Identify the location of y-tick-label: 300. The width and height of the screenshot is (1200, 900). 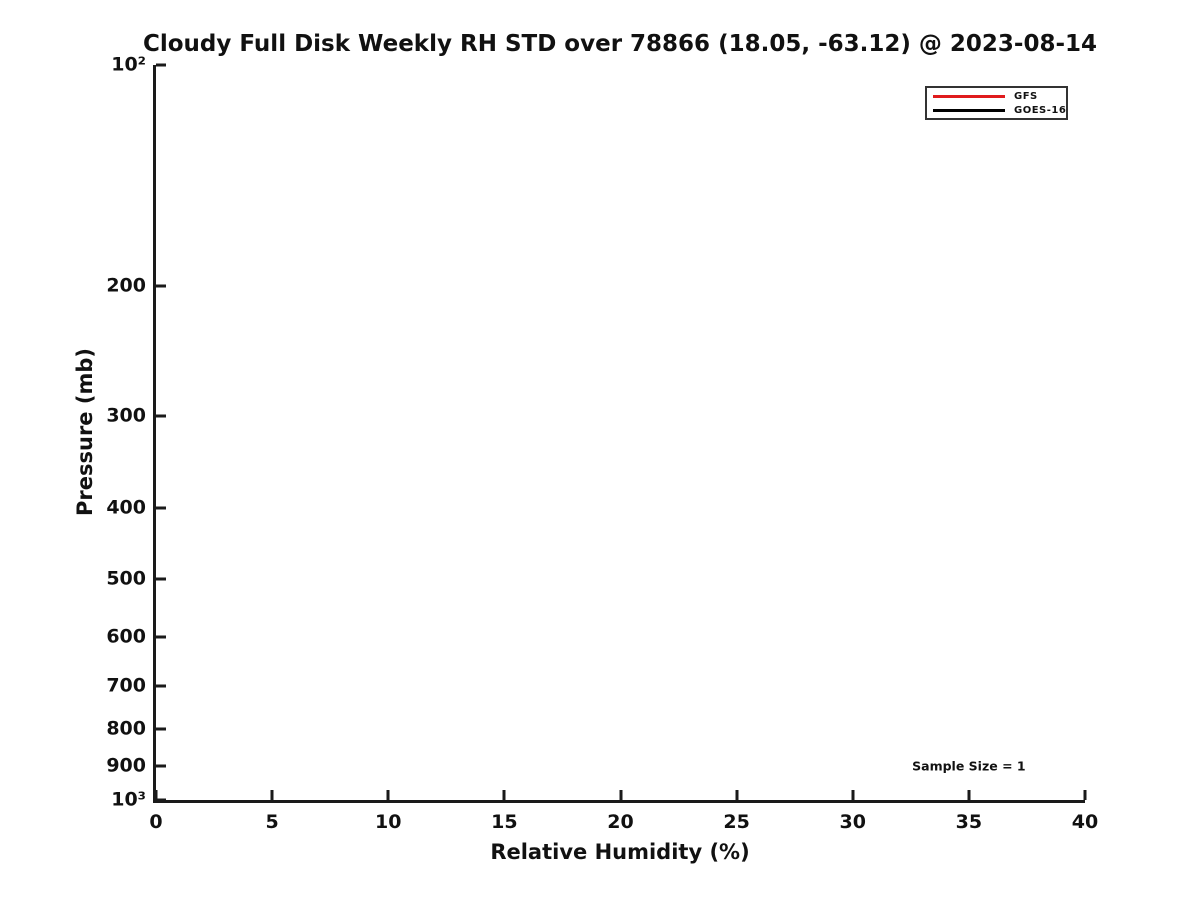
(126, 415).